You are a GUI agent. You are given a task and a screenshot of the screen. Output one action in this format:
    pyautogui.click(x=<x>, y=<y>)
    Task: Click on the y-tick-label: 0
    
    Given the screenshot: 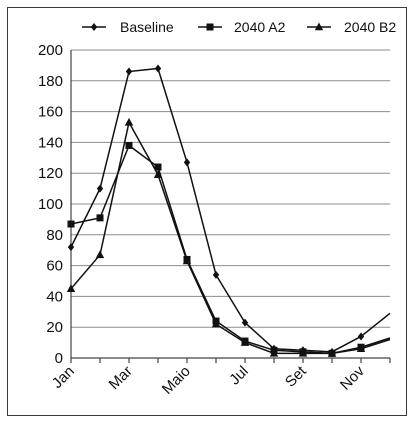 What is the action you would take?
    pyautogui.click(x=59, y=358)
    